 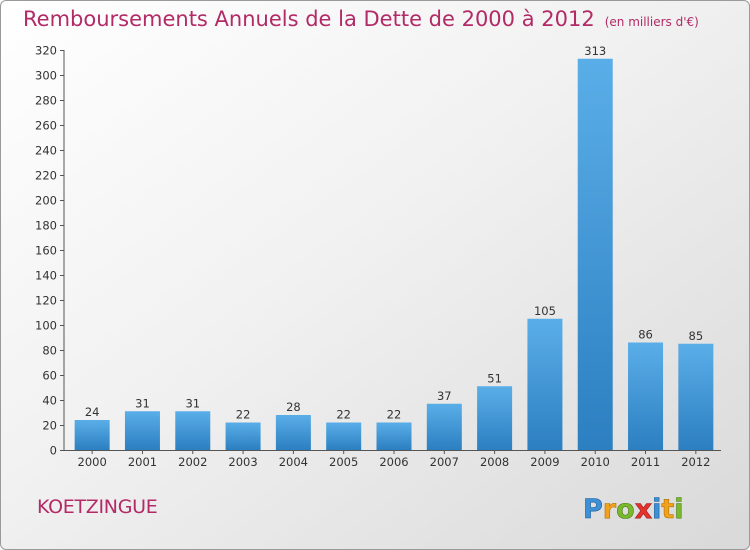 What do you see at coordinates (444, 462) in the screenshot?
I see `x-tick-label: 2007` at bounding box center [444, 462].